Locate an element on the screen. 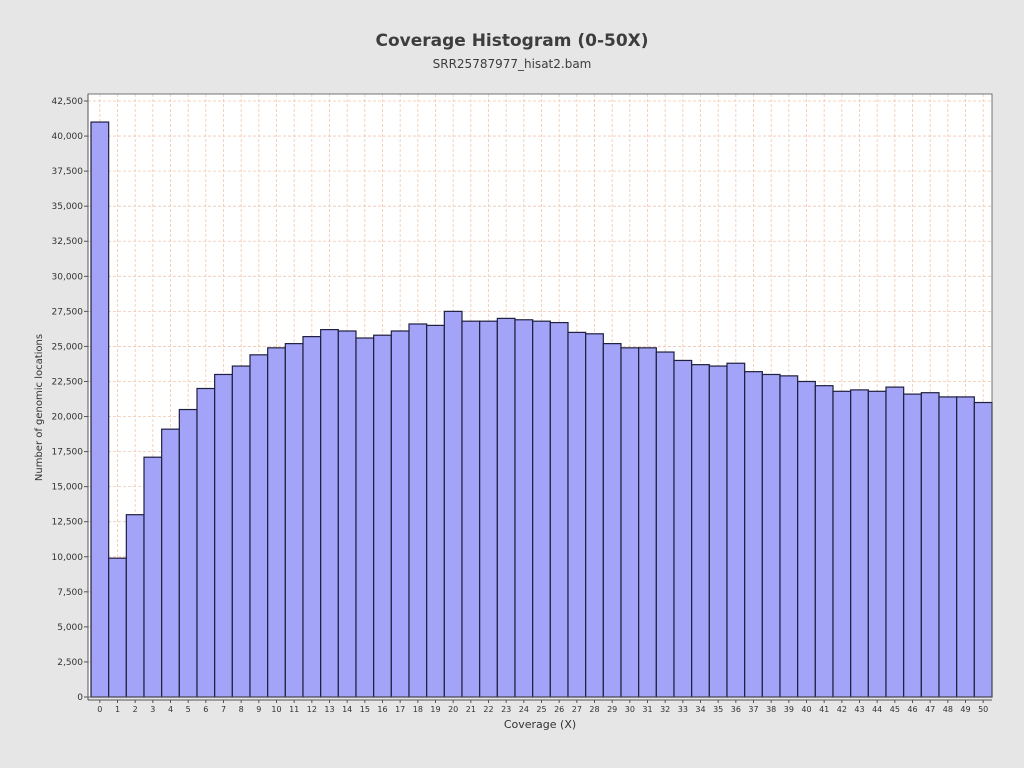 The width and height of the screenshot is (1024, 768). x-tick-label: 5 is located at coordinates (188, 709).